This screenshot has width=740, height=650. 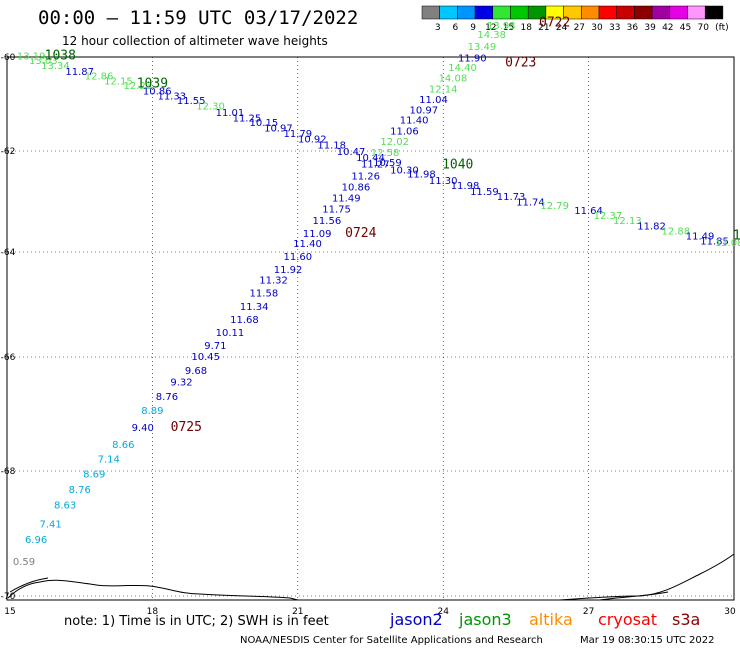 What do you see at coordinates (24, 562) in the screenshot?
I see `wave-height-value: 0.59` at bounding box center [24, 562].